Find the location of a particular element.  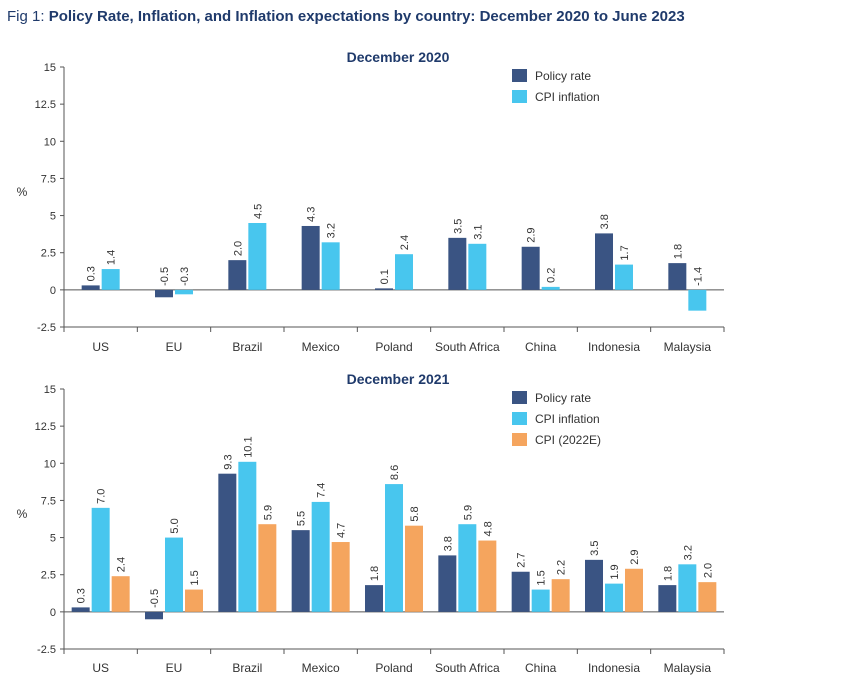

data-label: 4.5 is located at coordinates (258, 211).